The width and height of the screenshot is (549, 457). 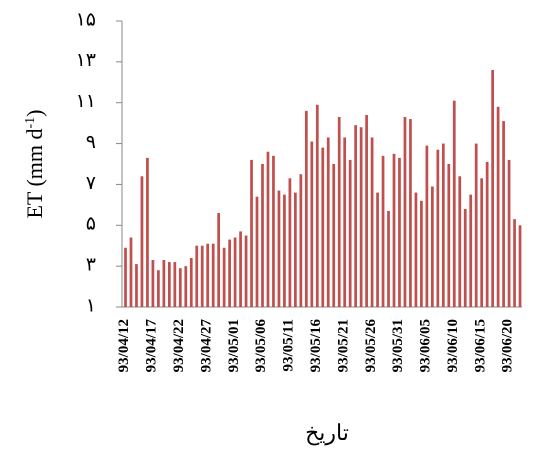 What do you see at coordinates (371, 346) in the screenshot?
I see `x-tick-label: 93/05/26` at bounding box center [371, 346].